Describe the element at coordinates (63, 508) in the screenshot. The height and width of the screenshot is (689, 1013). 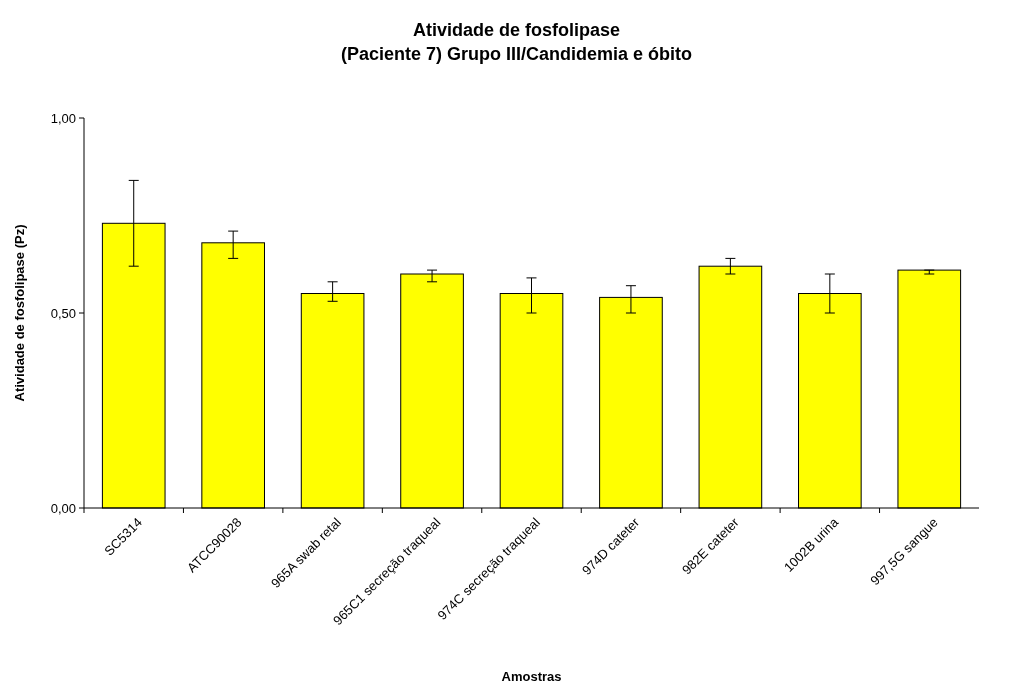
I see `y-tick-label: 0,00` at that location.